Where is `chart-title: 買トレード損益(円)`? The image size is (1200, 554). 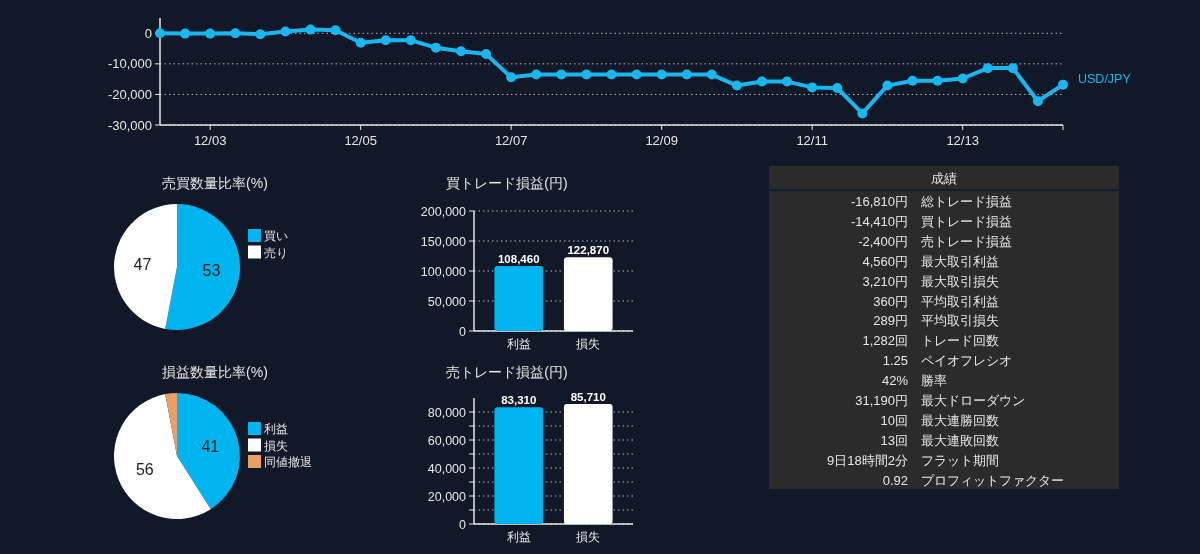
chart-title: 買トレード損益(円) is located at coordinates (507, 183).